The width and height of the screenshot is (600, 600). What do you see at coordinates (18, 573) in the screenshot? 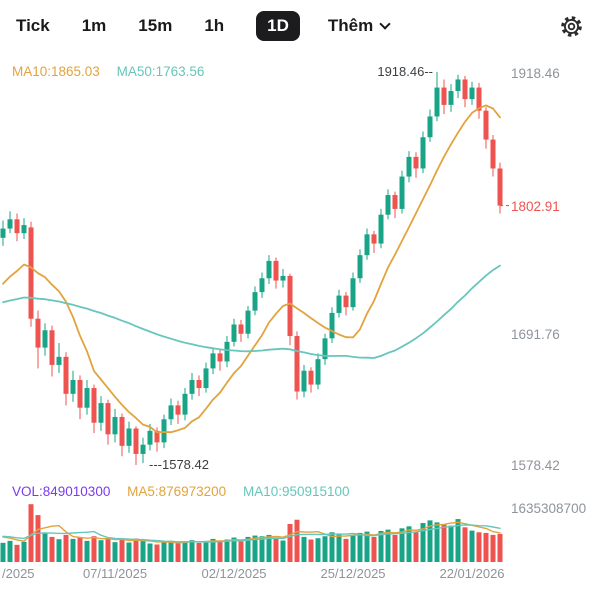
I see `time-label-0: /2025` at bounding box center [18, 573].